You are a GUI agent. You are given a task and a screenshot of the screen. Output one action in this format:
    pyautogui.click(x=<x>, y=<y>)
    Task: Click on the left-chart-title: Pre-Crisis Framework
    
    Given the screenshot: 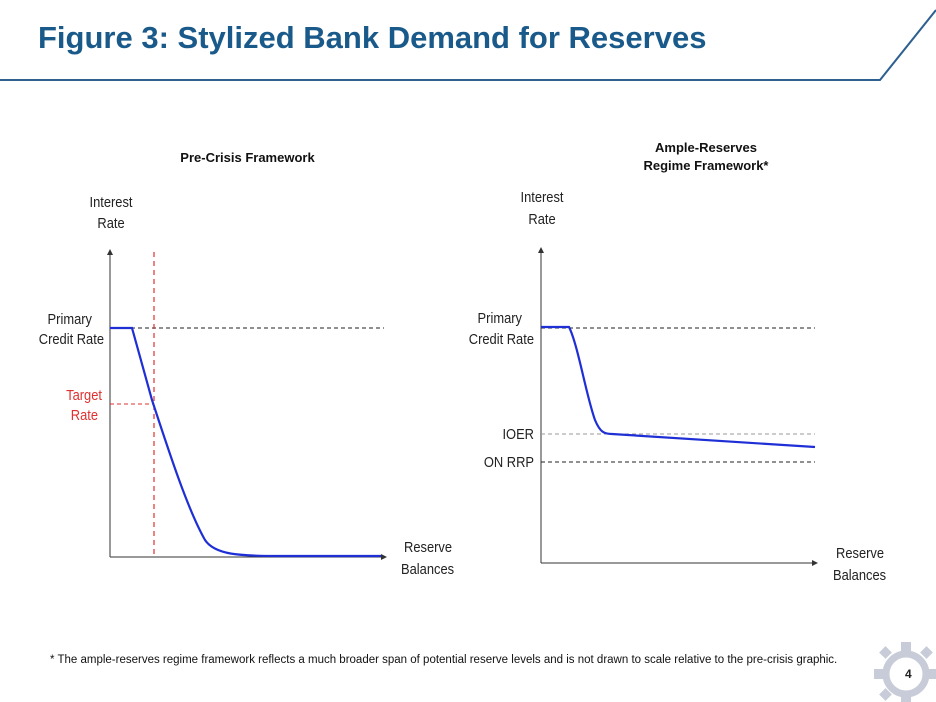 What is the action you would take?
    pyautogui.click(x=247, y=157)
    